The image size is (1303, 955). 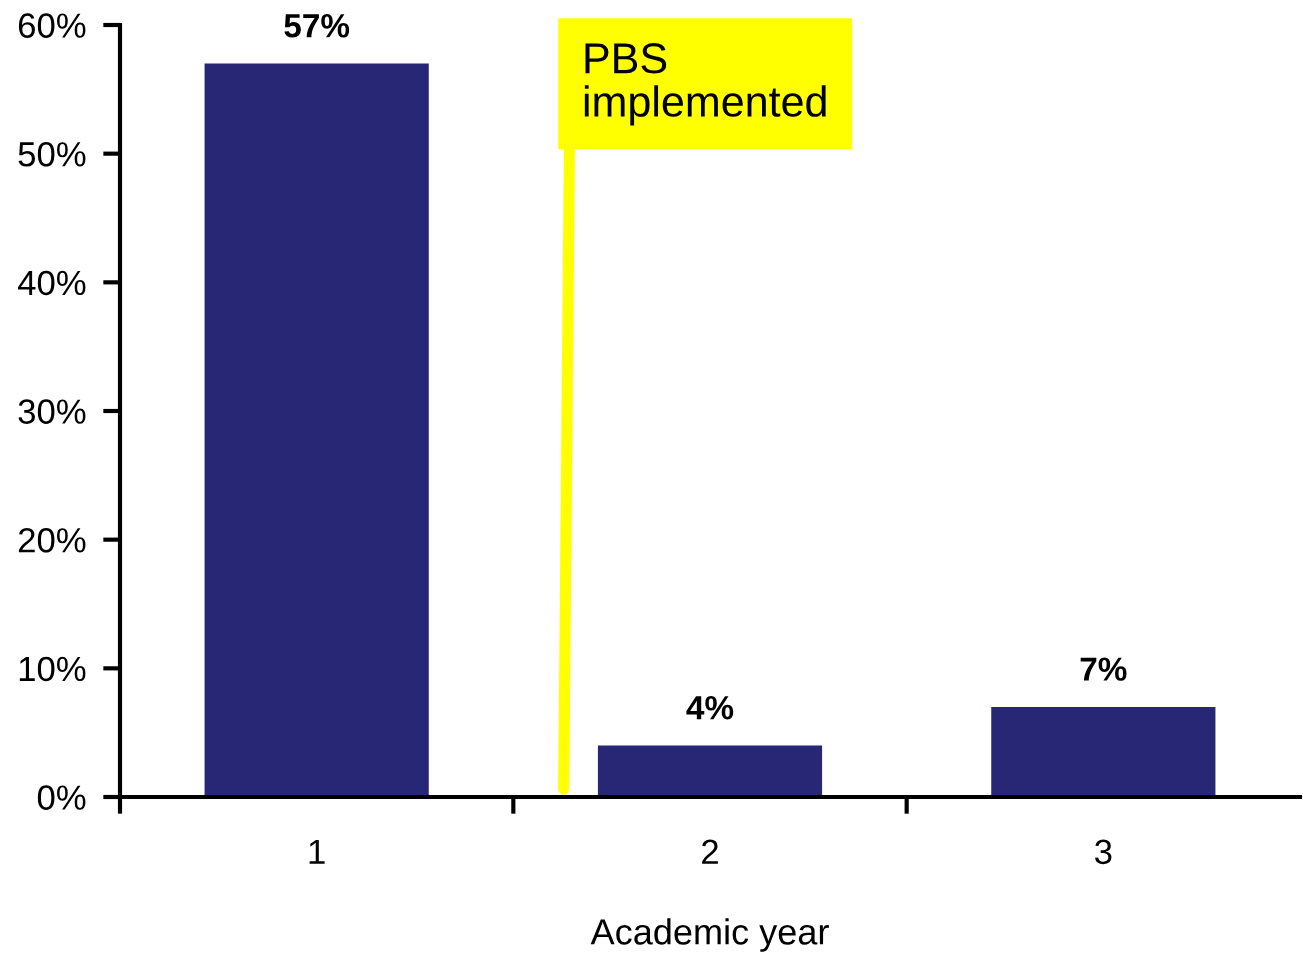 What do you see at coordinates (52, 25) in the screenshot?
I see `y-tick-label: 60%` at bounding box center [52, 25].